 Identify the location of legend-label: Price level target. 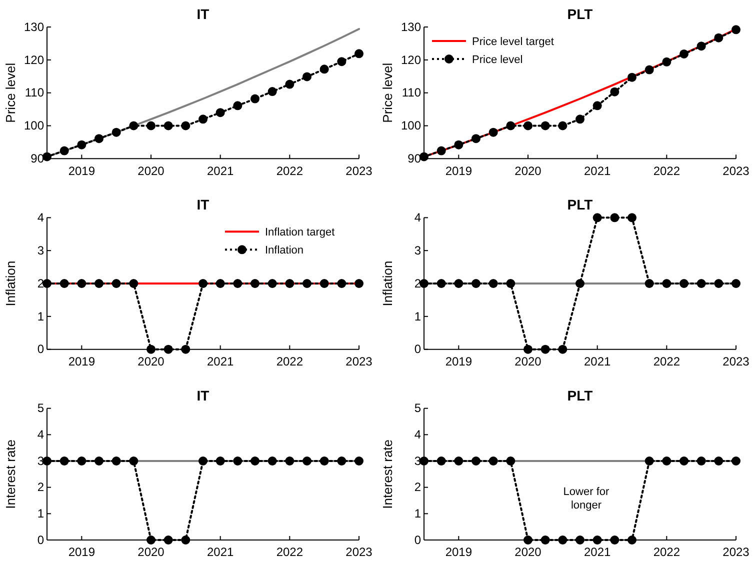
(513, 42).